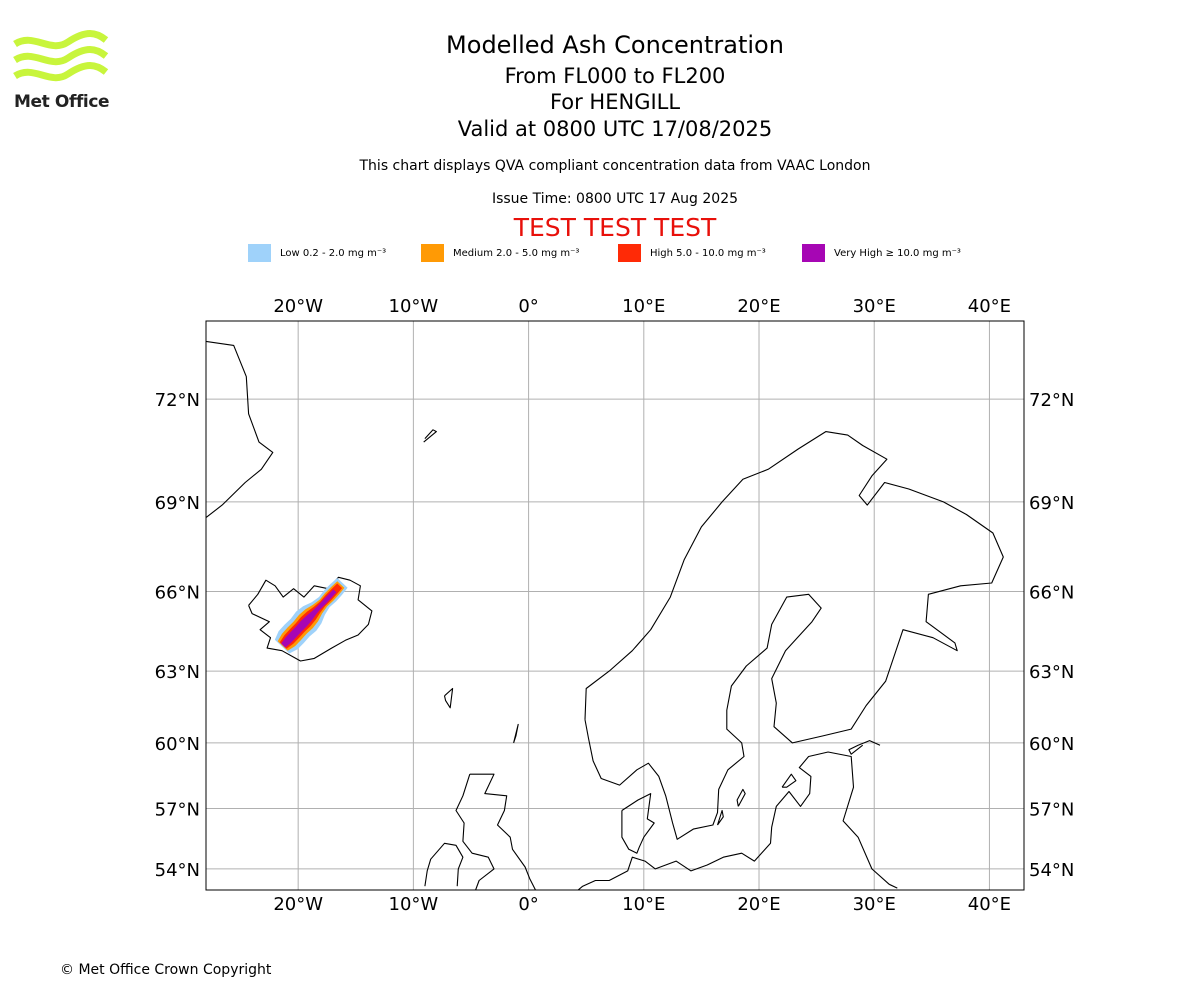  Describe the element at coordinates (444, 864) in the screenshot. I see `coastline-ireland` at that location.